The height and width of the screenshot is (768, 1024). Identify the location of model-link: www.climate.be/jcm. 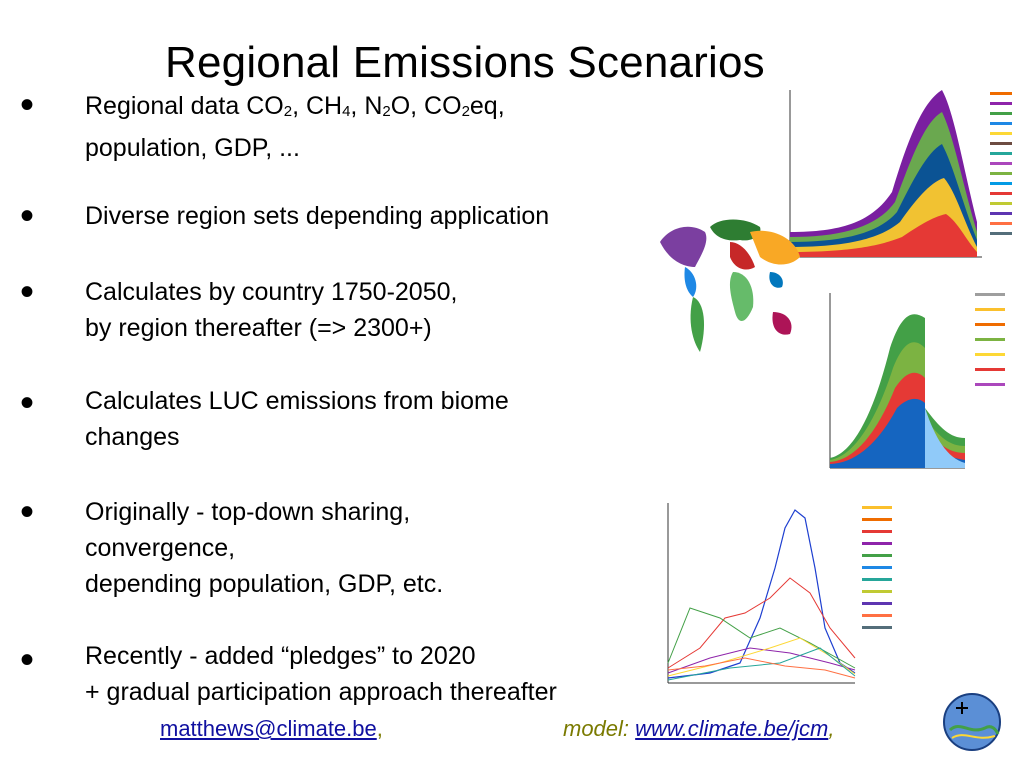
(732, 728).